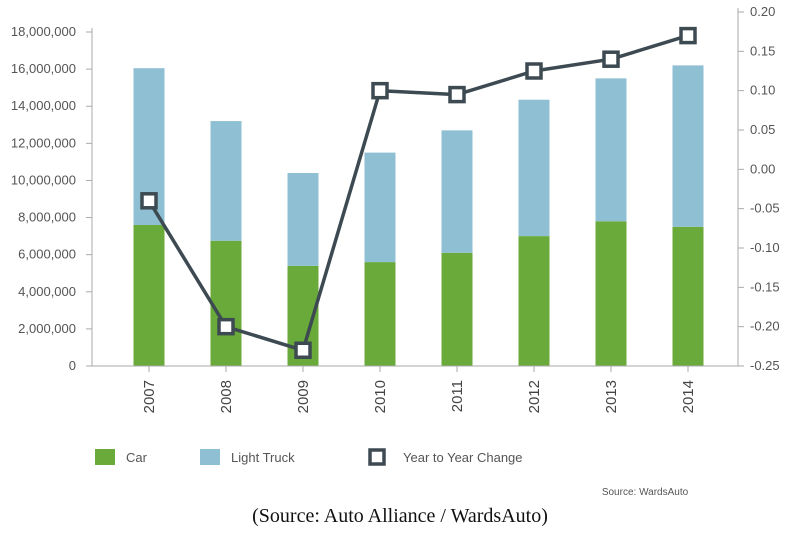  Describe the element at coordinates (43, 179) in the screenshot. I see `left-axis-tick-label: 10,000,000` at that location.